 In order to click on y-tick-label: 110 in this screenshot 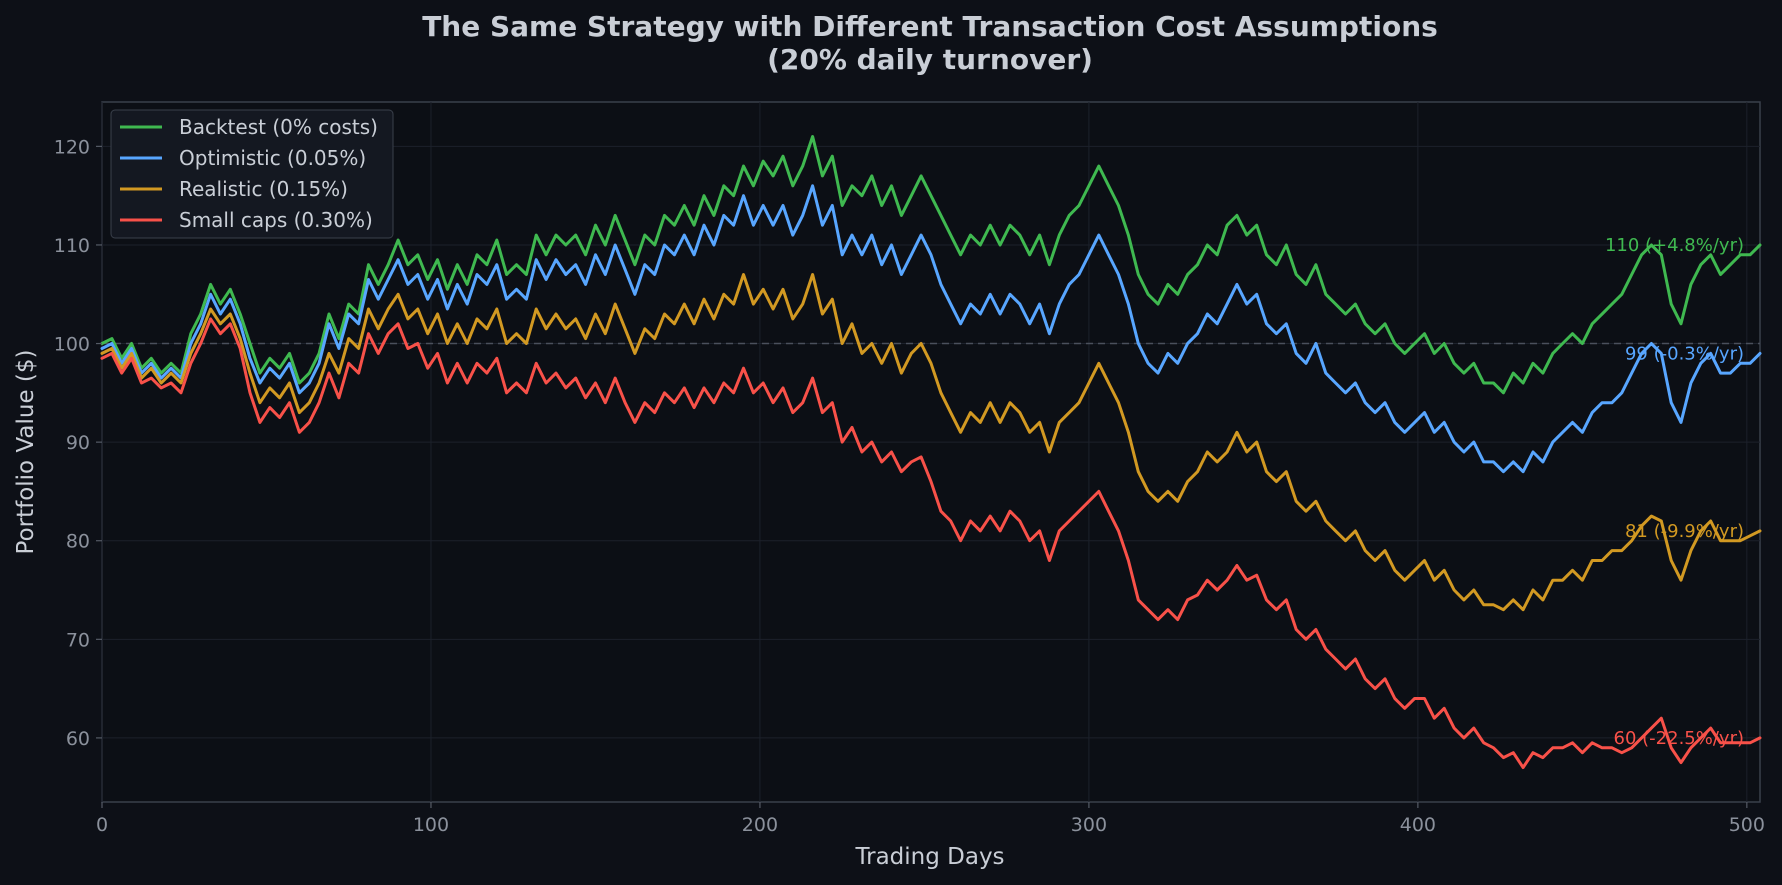, I will do `click(72, 246)`.